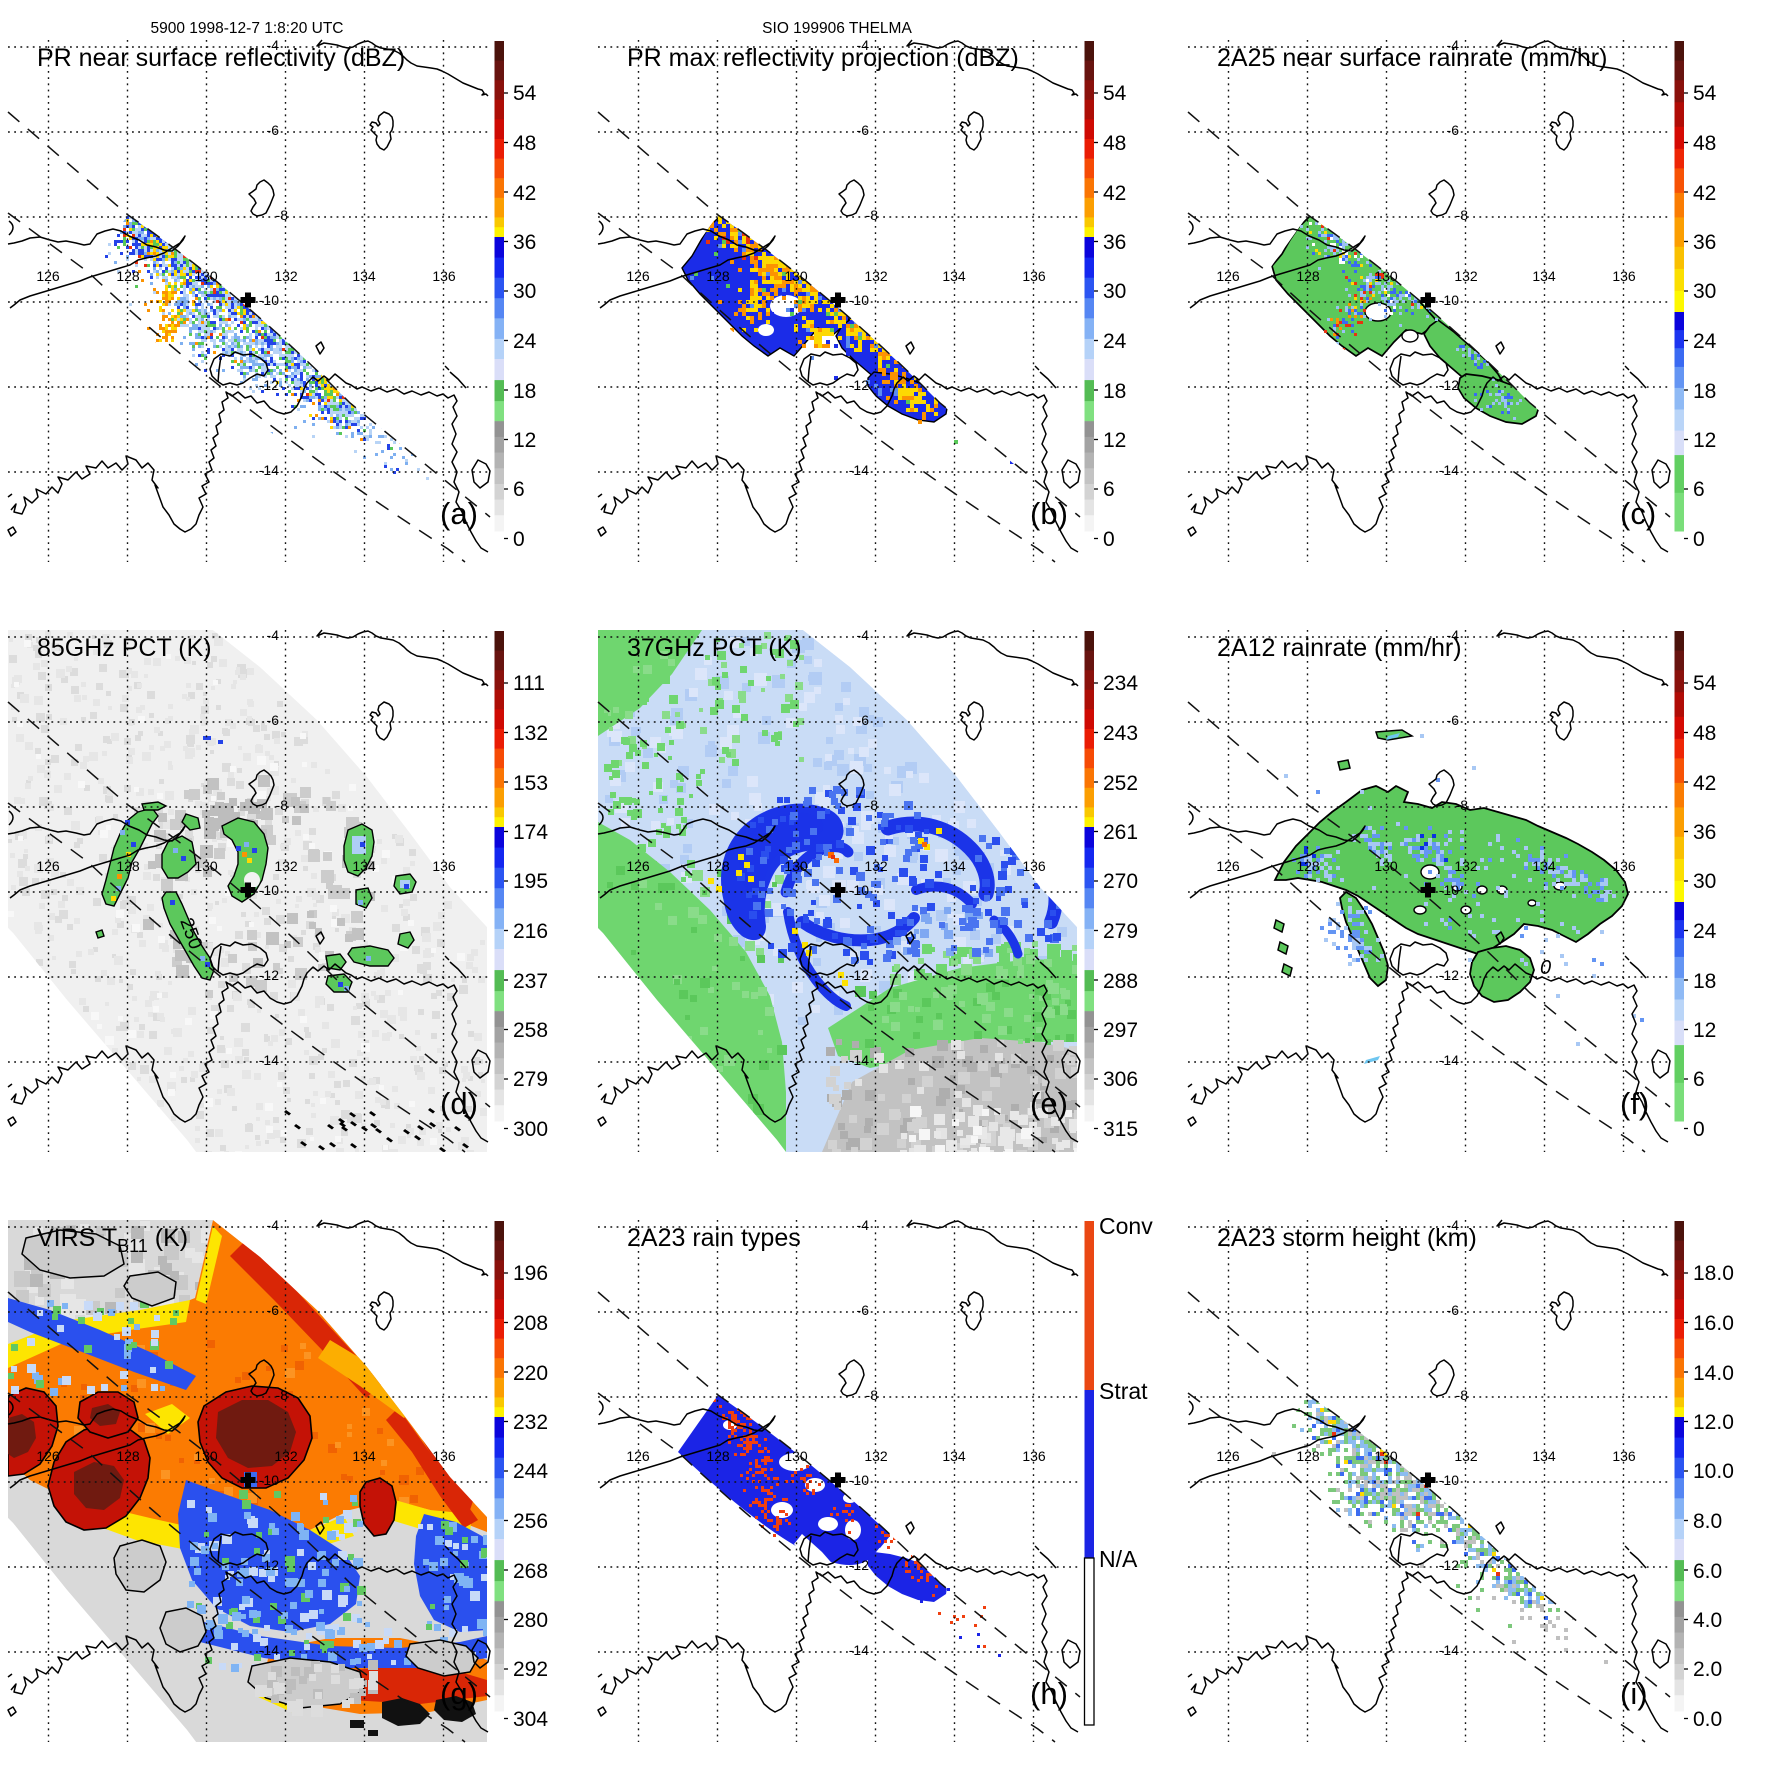 The height and width of the screenshot is (1771, 1771). Describe the element at coordinates (1049, 1693) in the screenshot. I see `svg-text: (h)` at that location.